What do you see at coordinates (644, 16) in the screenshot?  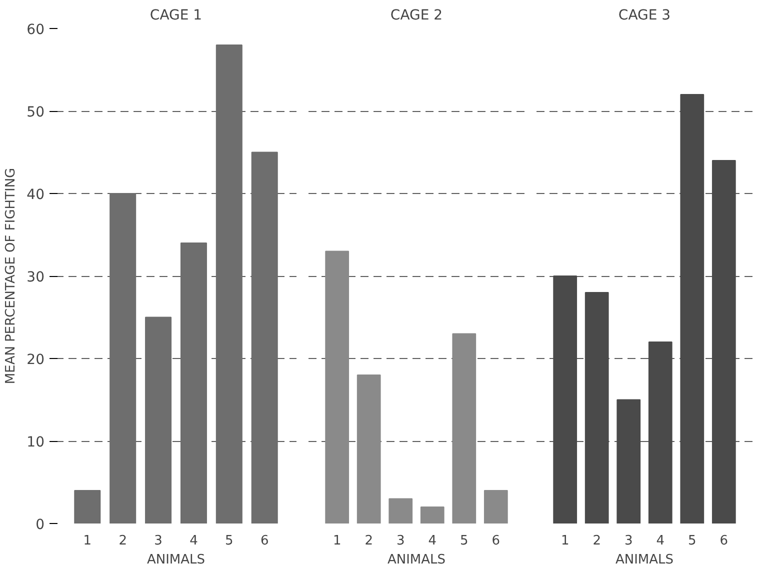 I see `chart-title: CAGE 3` at bounding box center [644, 16].